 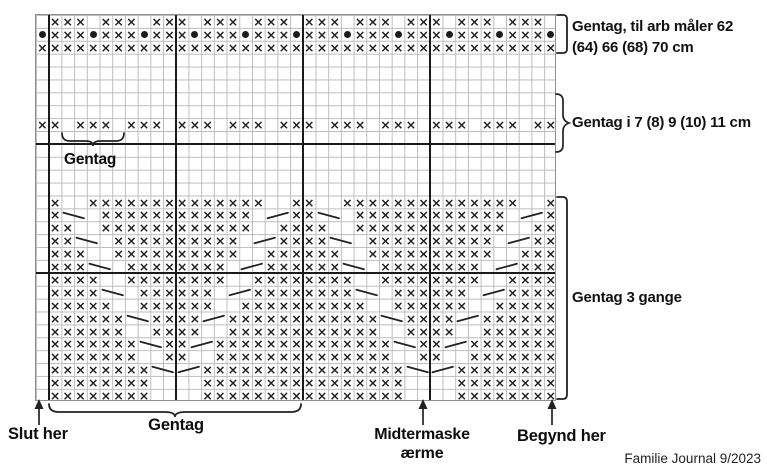 I want to click on start-arrow-icon, so click(x=552, y=412).